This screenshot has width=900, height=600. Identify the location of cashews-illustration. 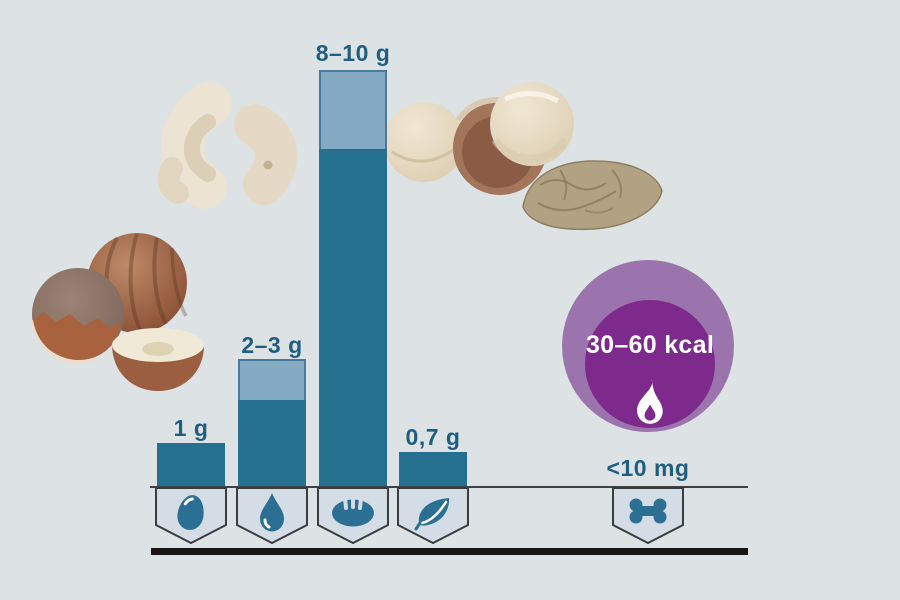
(227, 145).